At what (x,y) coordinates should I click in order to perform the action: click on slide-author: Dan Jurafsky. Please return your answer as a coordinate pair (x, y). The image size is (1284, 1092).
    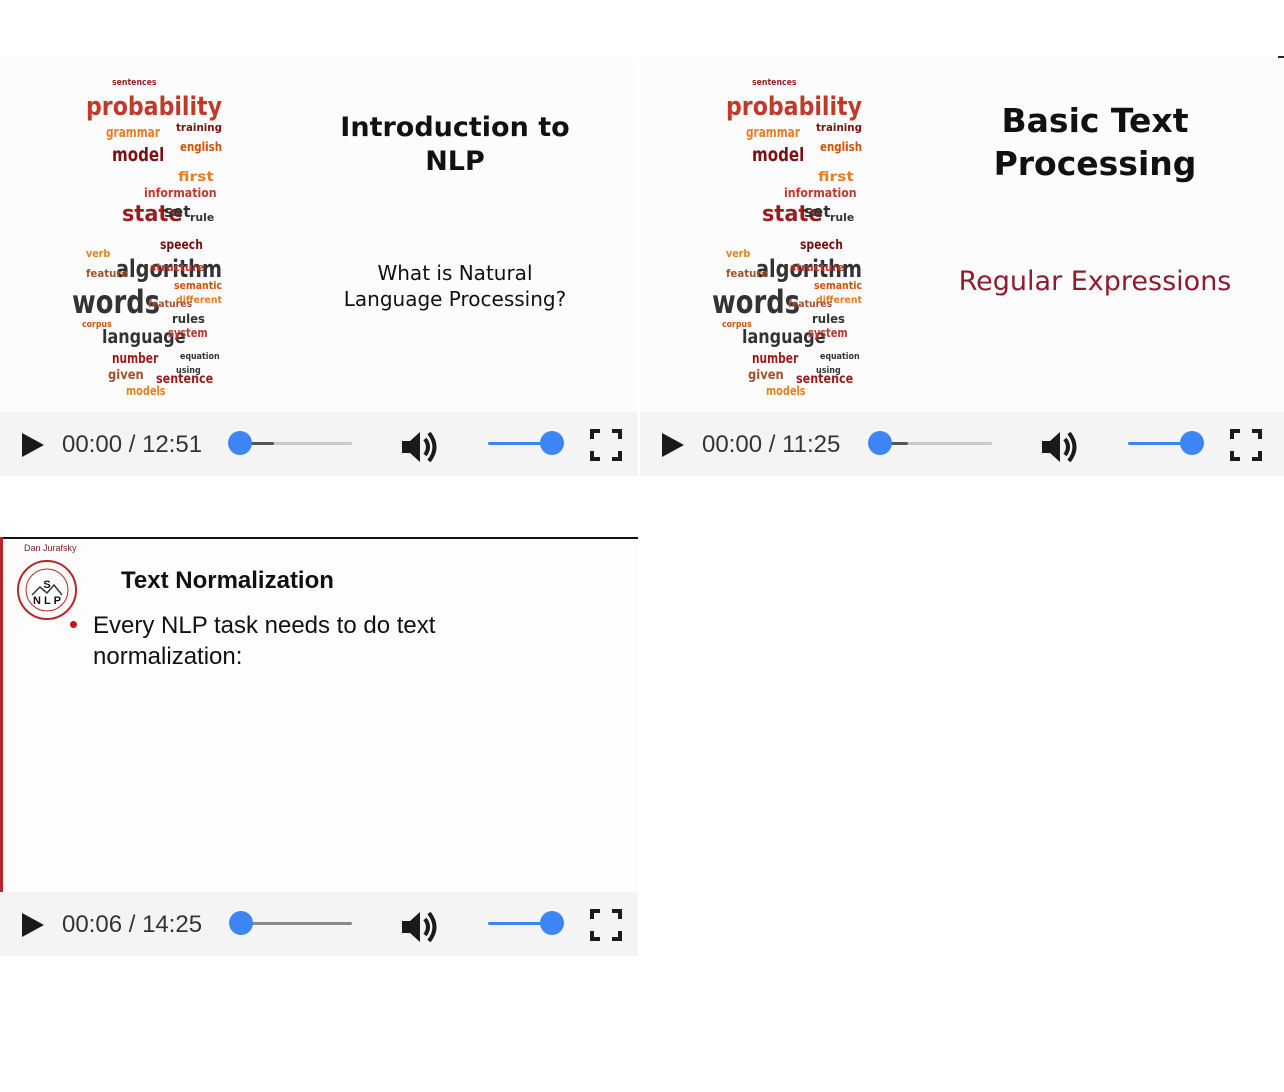
    Looking at the image, I should click on (50, 548).